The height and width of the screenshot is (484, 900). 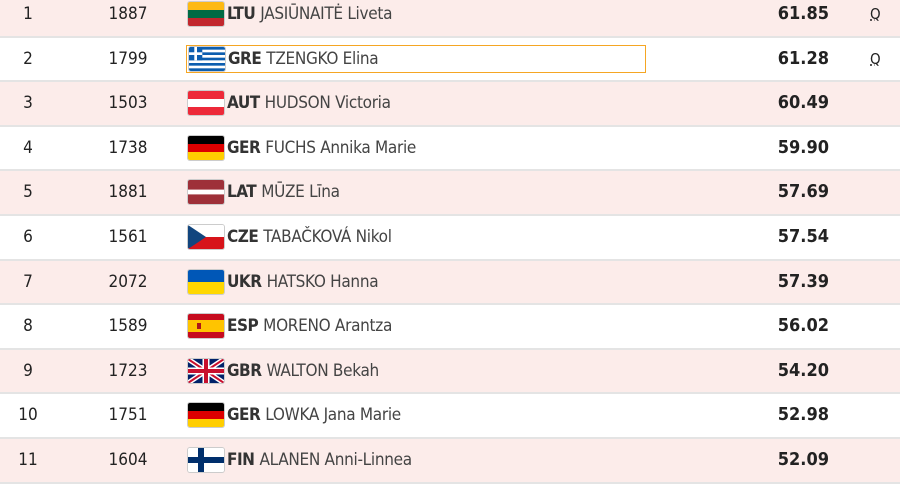 What do you see at coordinates (206, 14) in the screenshot?
I see `lithuania-flag-icon` at bounding box center [206, 14].